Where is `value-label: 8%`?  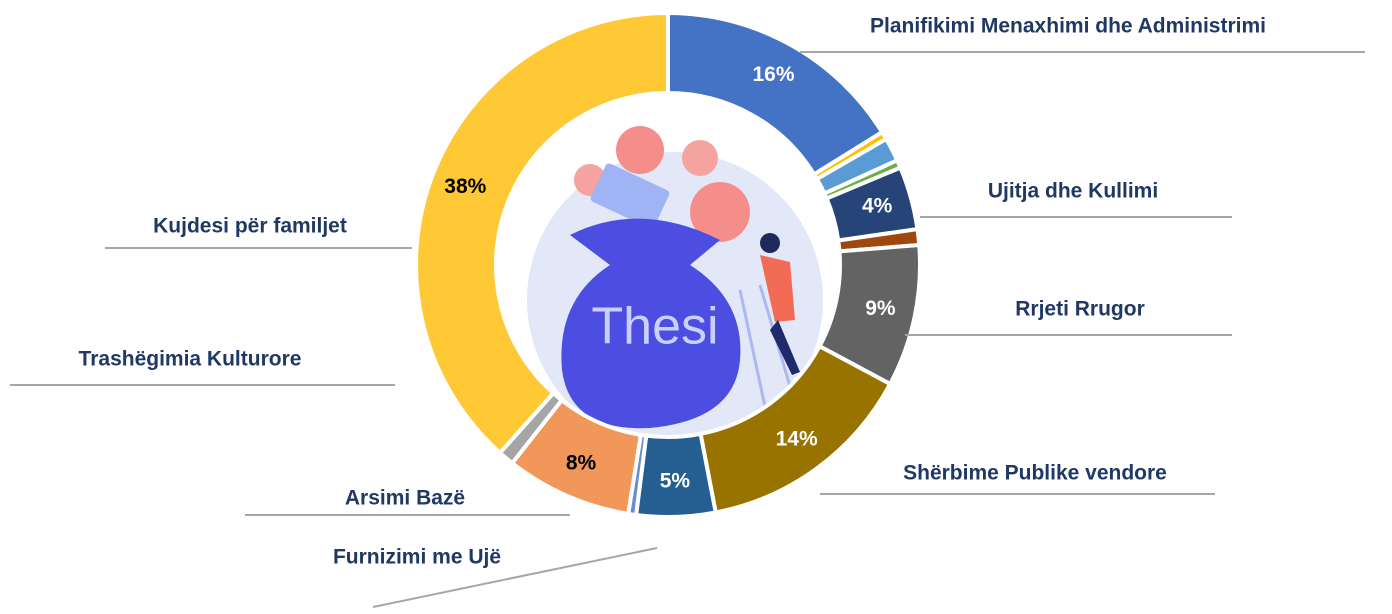 value-label: 8% is located at coordinates (581, 462).